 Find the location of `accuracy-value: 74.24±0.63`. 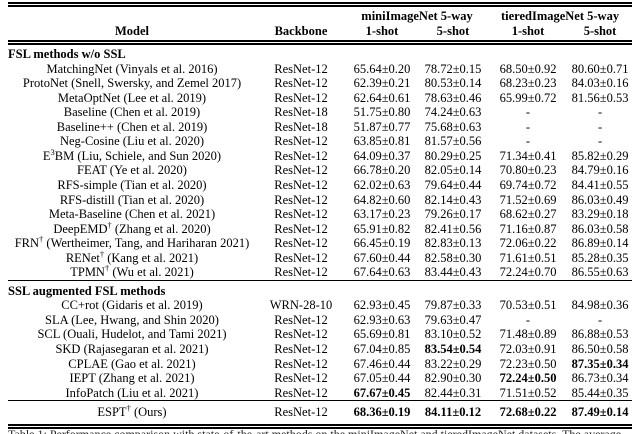

accuracy-value: 74.24±0.63 is located at coordinates (453, 112).